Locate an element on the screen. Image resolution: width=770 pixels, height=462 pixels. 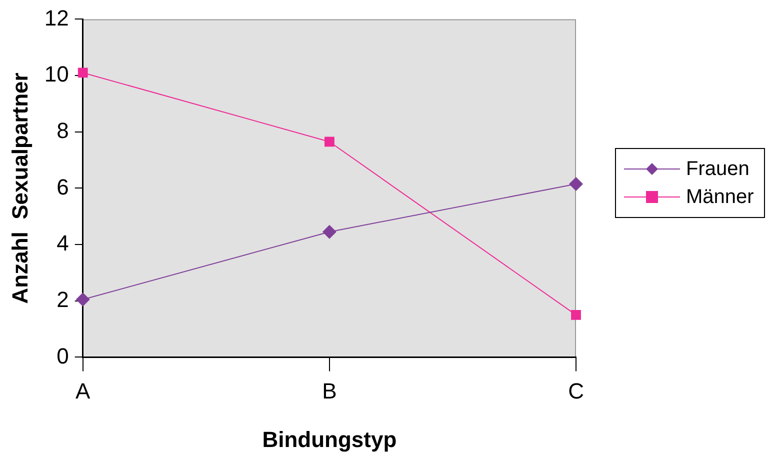
y-tick-label: 6 is located at coordinates (62, 187).